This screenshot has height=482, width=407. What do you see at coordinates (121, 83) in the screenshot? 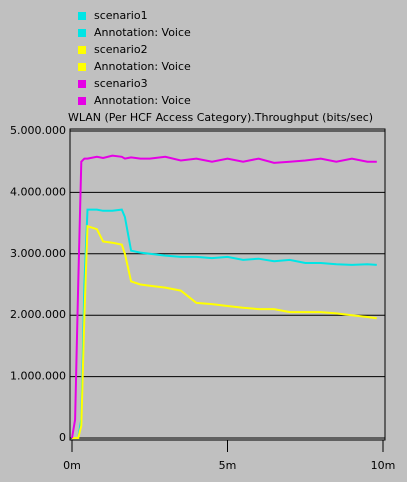
I see `legend-label: scenario3` at bounding box center [121, 83].